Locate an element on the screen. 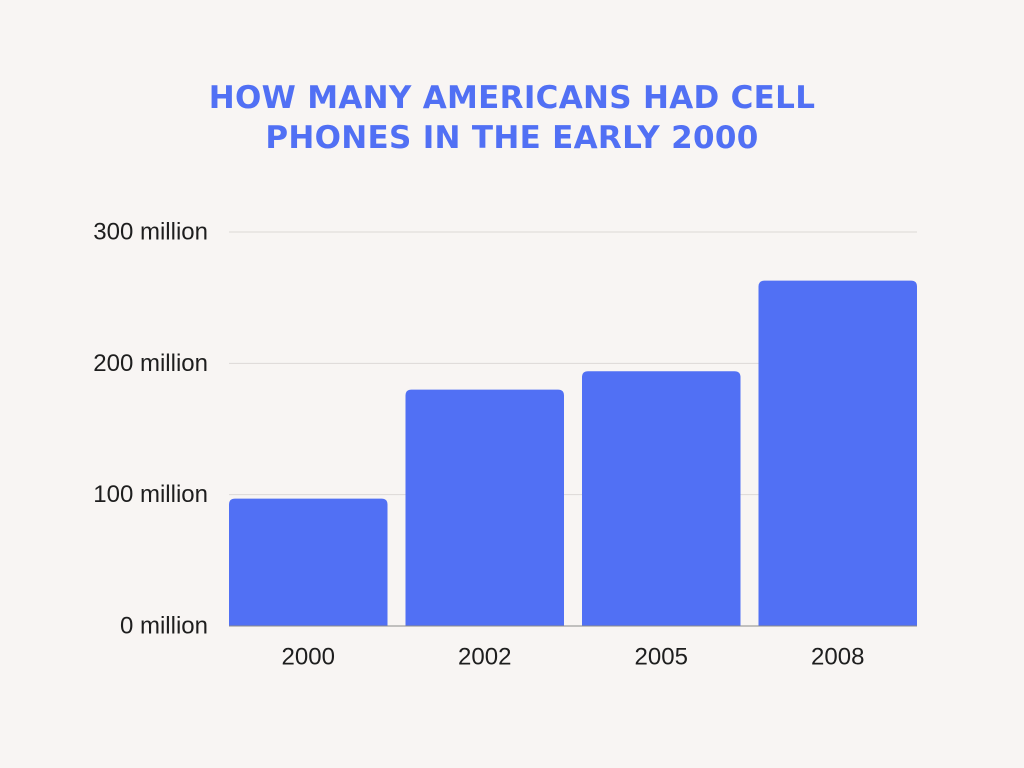  bar-2008 is located at coordinates (837, 453).